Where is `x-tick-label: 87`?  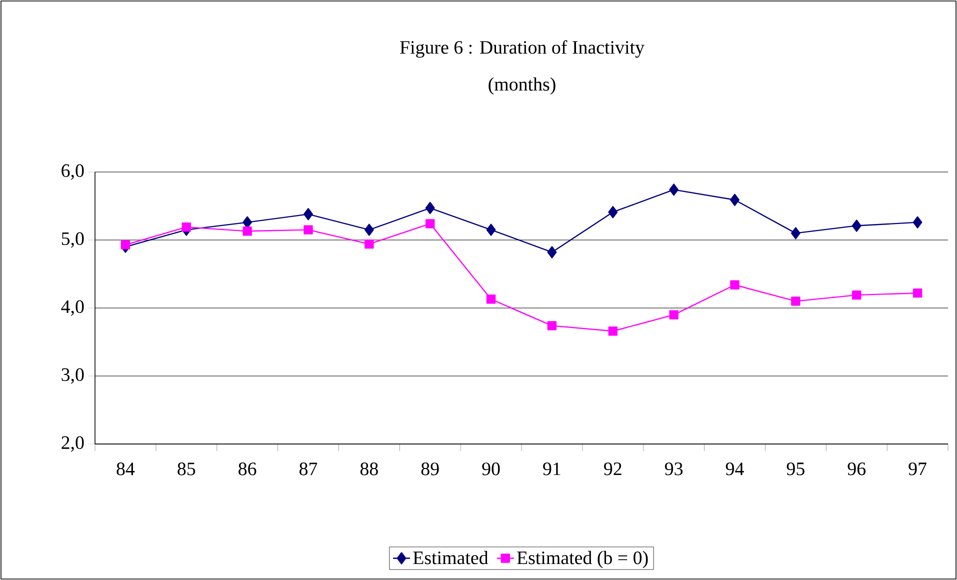 x-tick-label: 87 is located at coordinates (309, 469).